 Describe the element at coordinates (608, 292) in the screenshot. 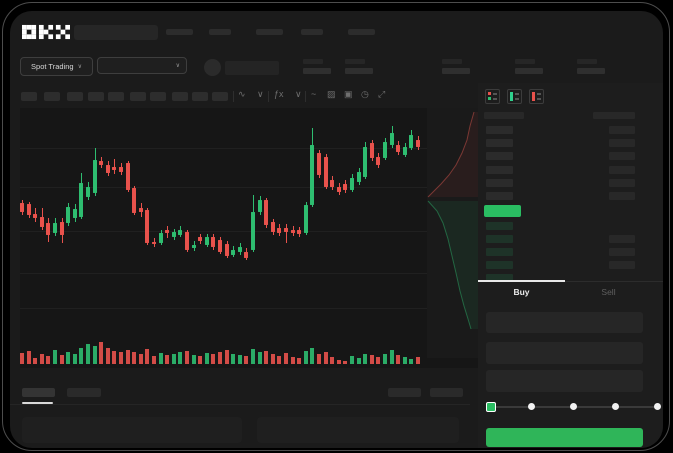

I see `tab-sell: Sell` at that location.